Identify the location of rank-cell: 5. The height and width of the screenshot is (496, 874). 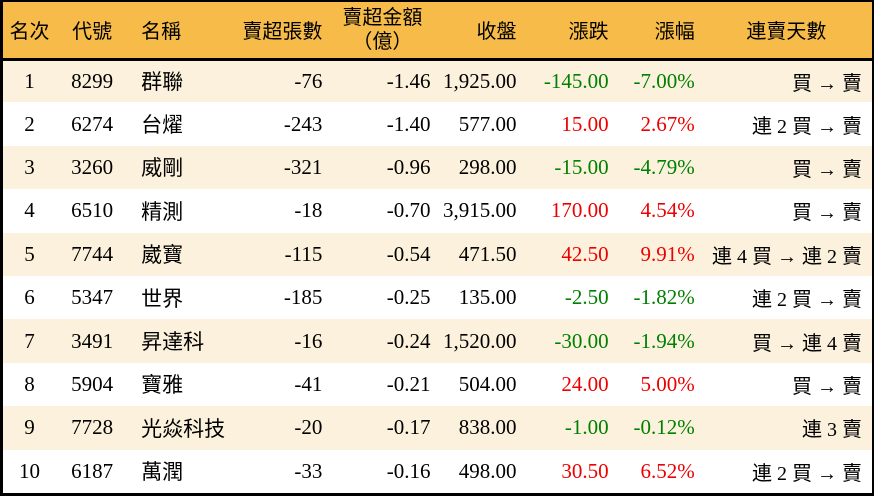
(29, 253).